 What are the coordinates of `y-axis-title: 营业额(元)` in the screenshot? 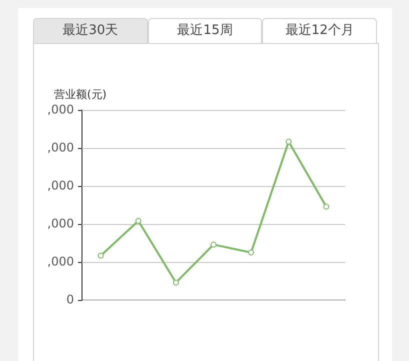 It's located at (80, 94).